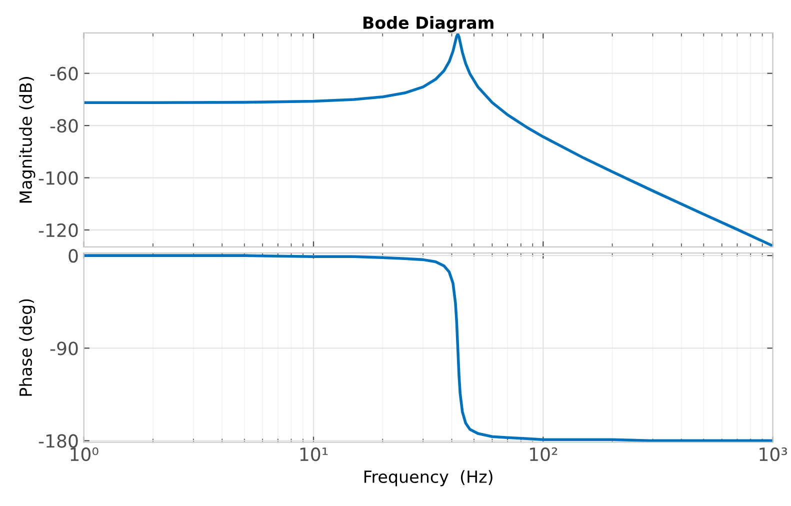 The image size is (791, 506). I want to click on y-axis-title: Magnitude (dB), so click(27, 140).